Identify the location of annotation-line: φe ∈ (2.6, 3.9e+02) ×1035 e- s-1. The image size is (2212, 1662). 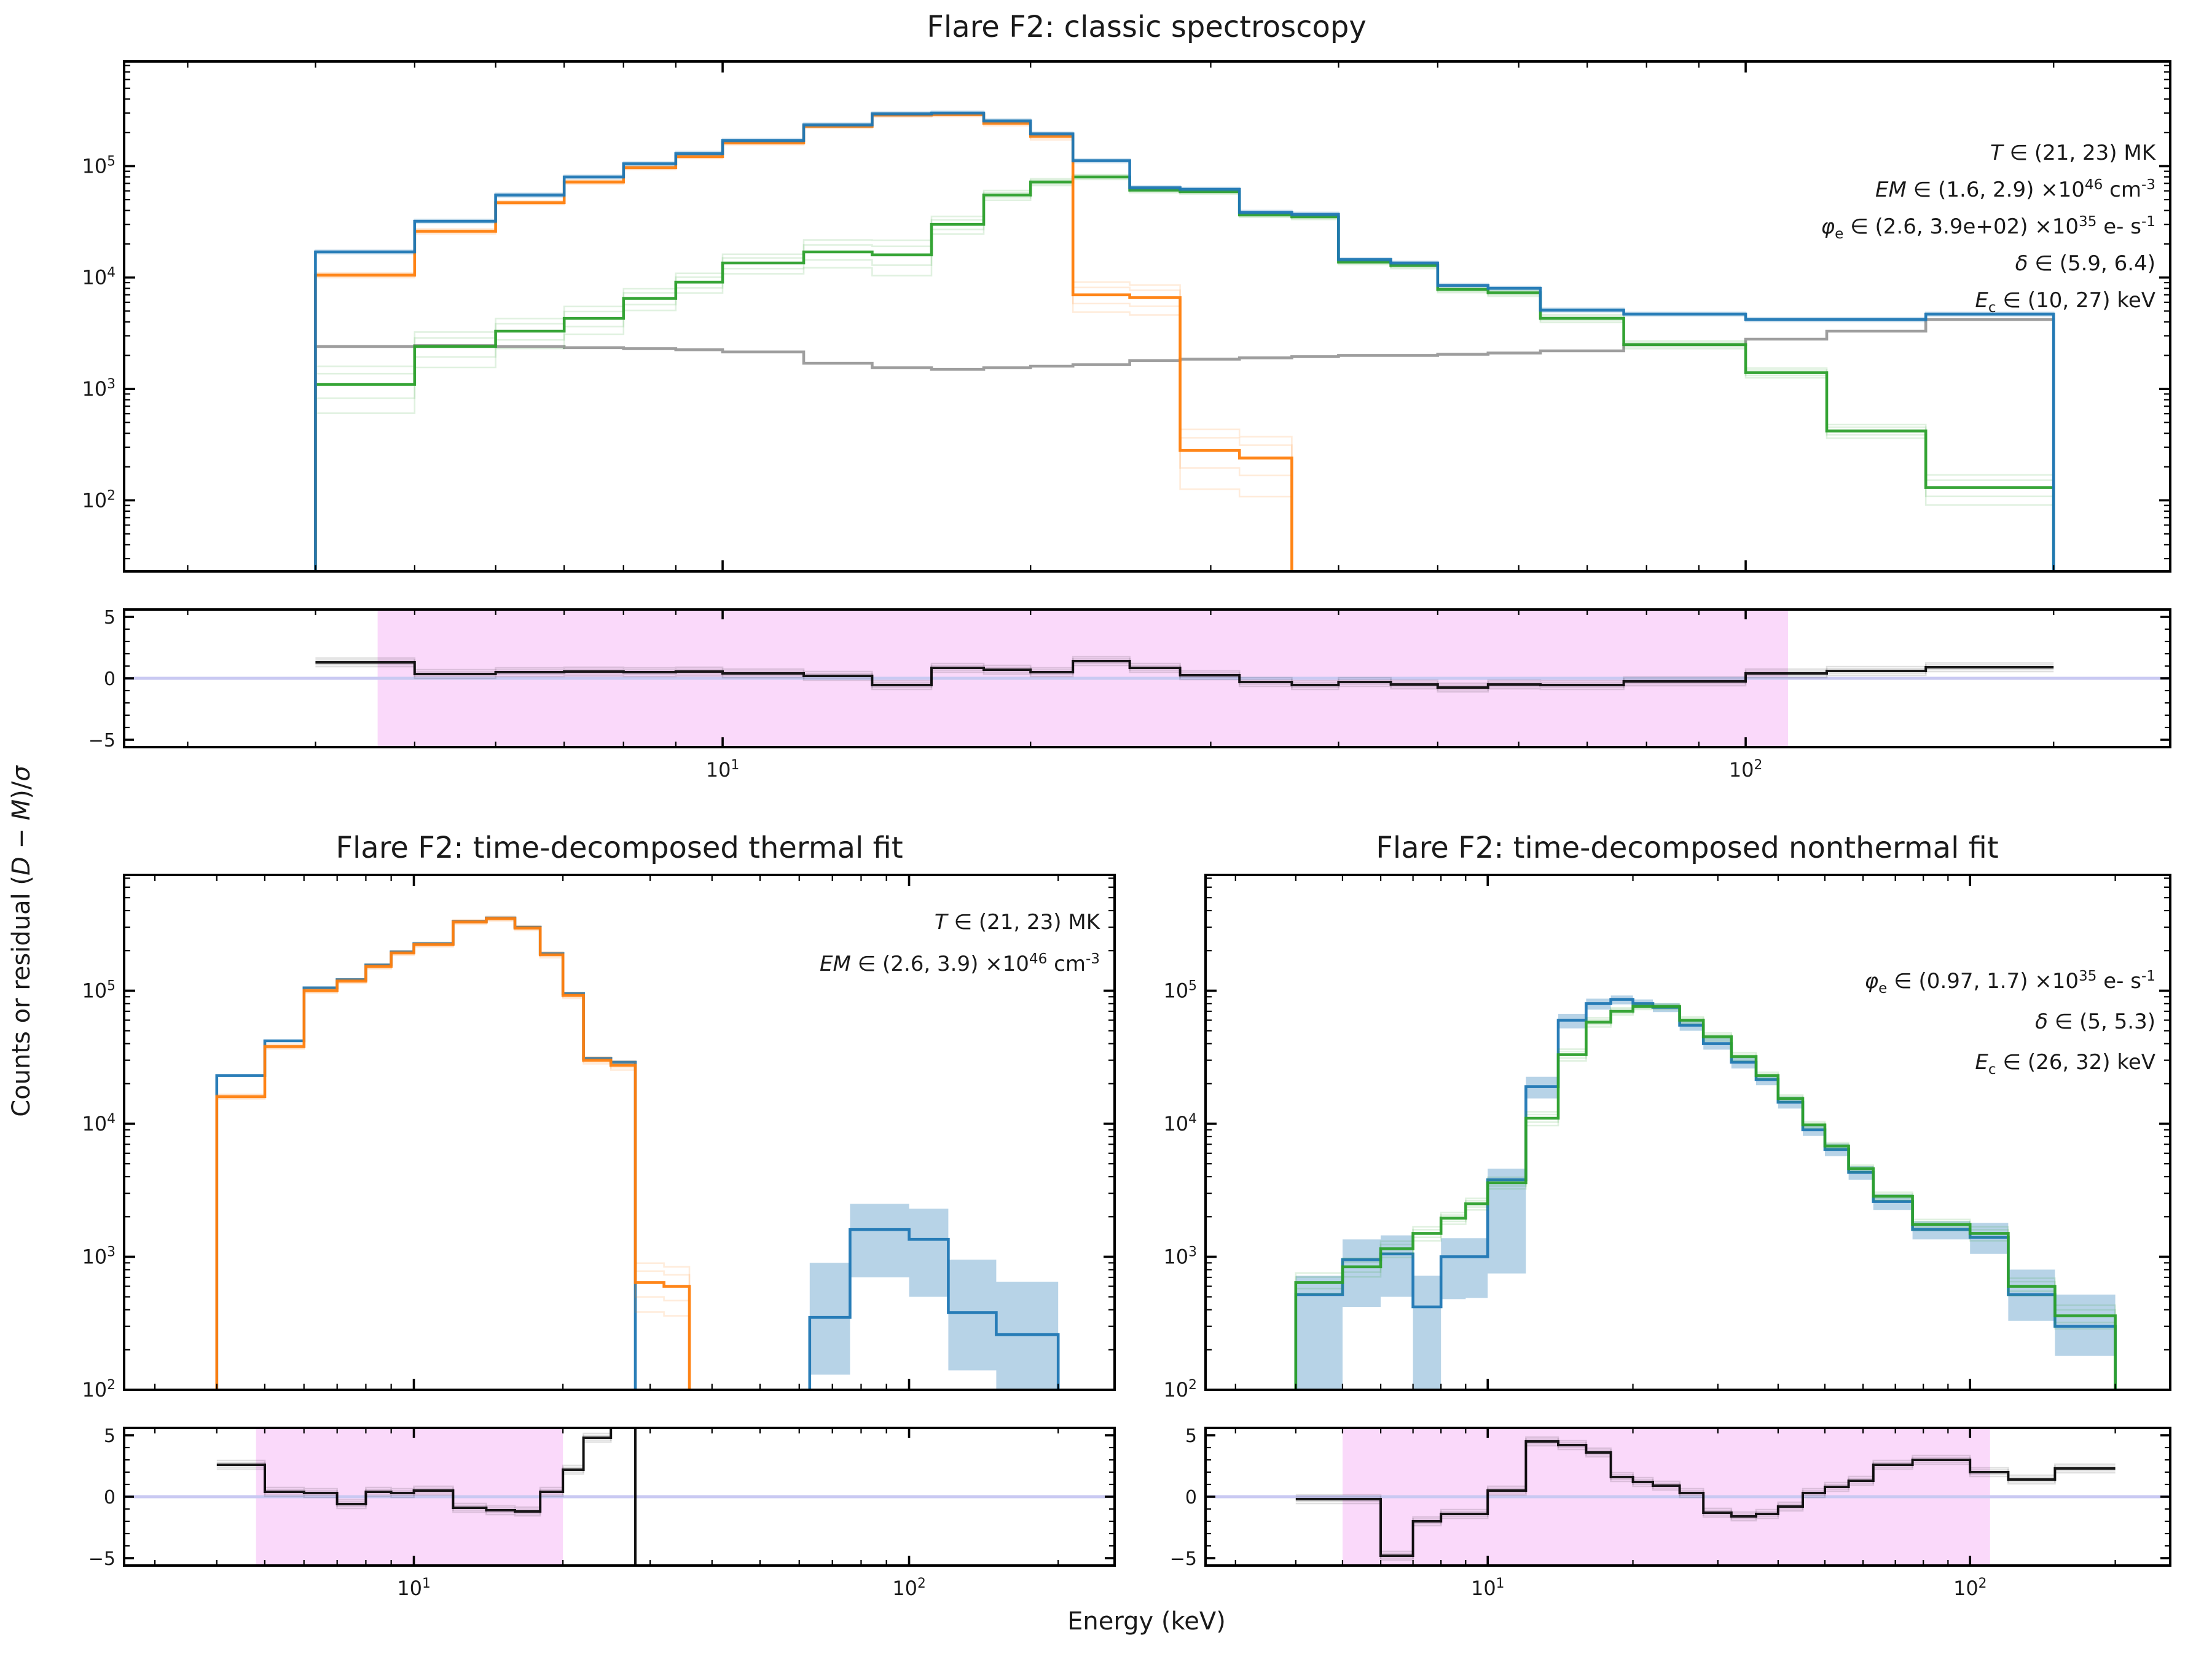
(1988, 228).